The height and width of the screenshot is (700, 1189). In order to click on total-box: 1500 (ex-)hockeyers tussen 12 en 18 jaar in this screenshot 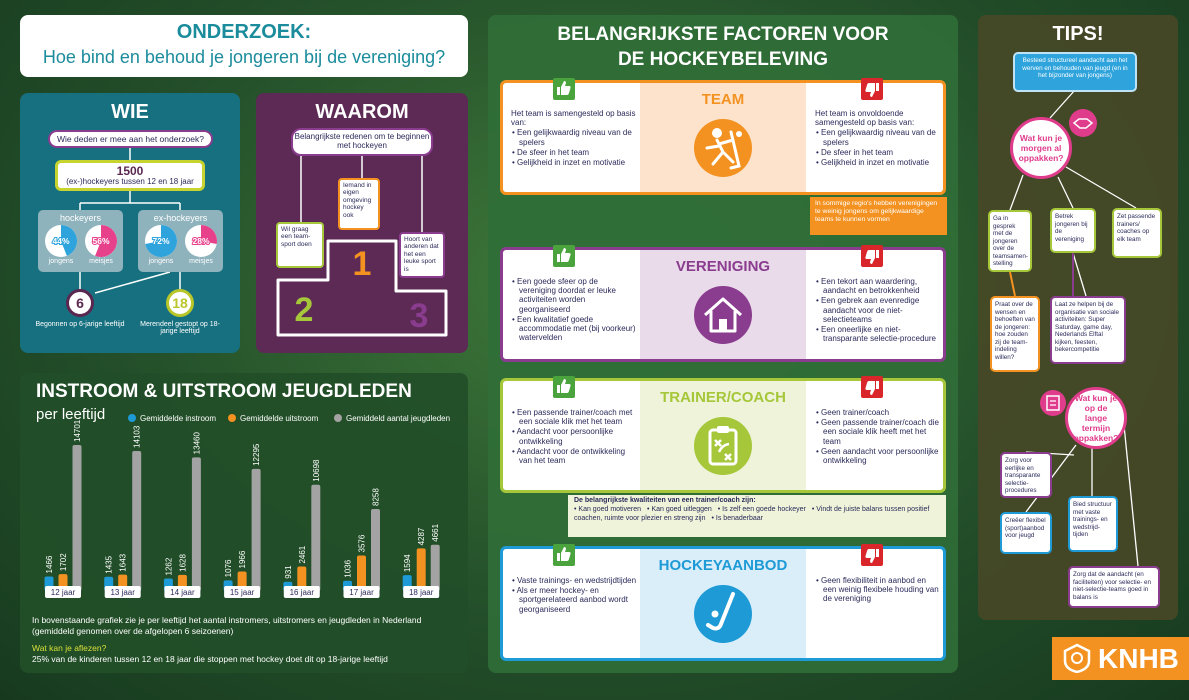, I will do `click(130, 175)`.